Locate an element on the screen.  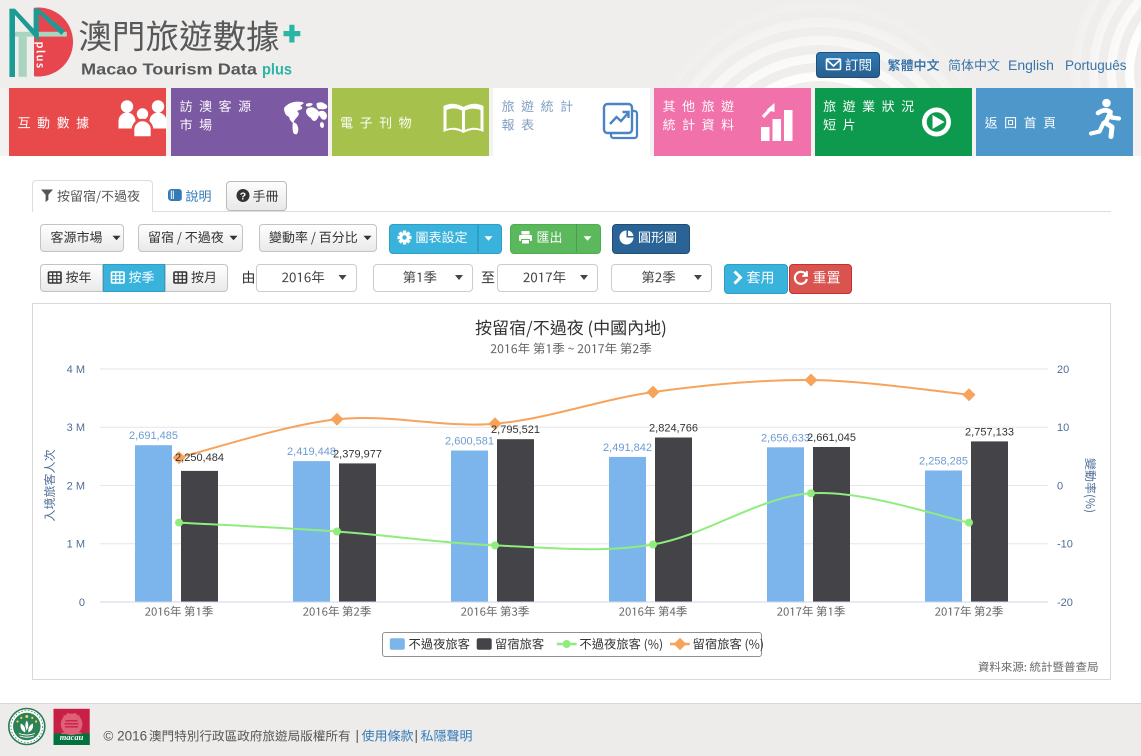
svg-text: 10 is located at coordinates (1063, 428).